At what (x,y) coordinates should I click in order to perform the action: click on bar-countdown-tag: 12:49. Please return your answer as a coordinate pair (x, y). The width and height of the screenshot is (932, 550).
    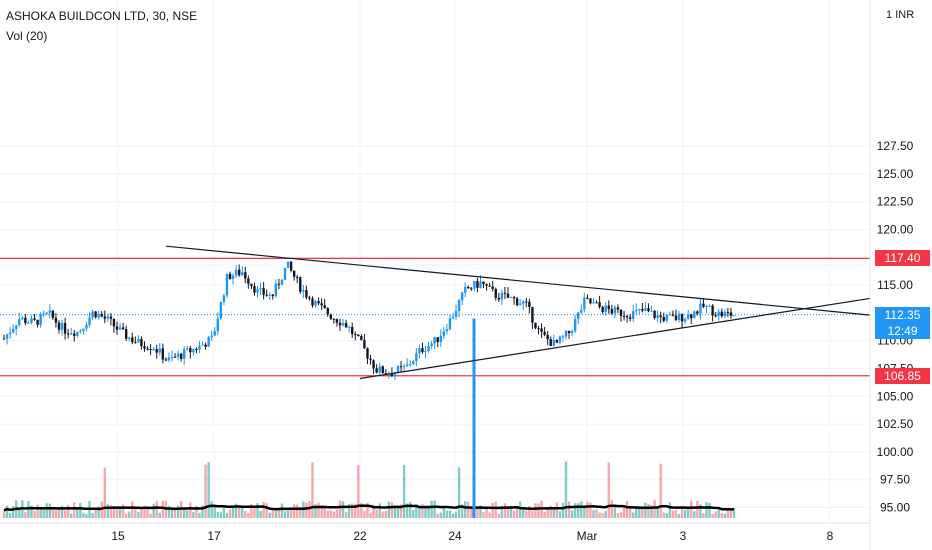
    Looking at the image, I should click on (902, 330).